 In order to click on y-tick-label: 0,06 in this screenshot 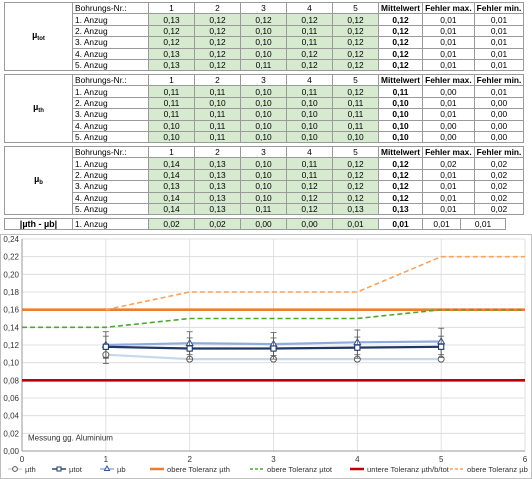, I will do `click(11, 398)`.